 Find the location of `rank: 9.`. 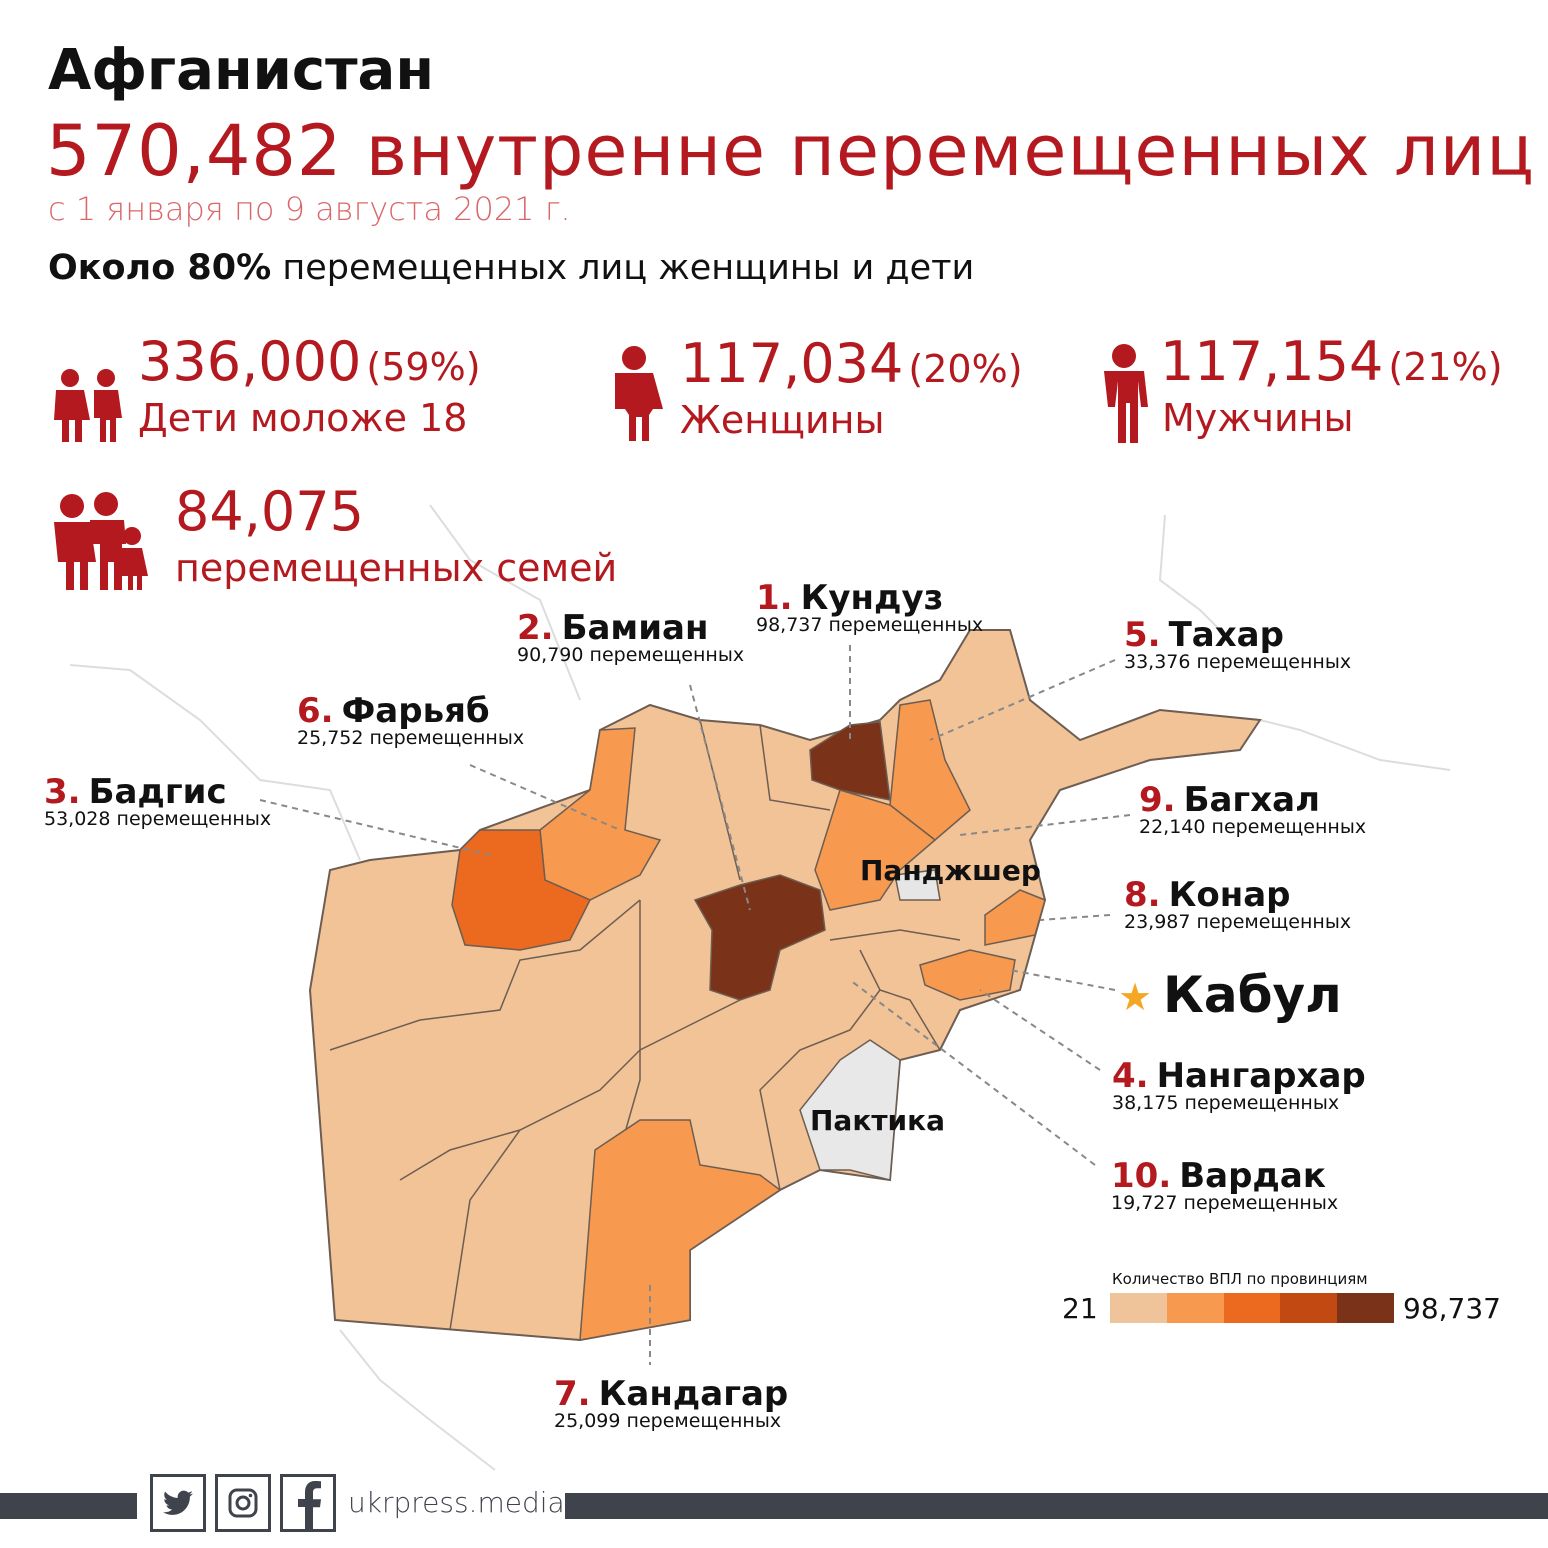

rank: 9. is located at coordinates (1157, 800).